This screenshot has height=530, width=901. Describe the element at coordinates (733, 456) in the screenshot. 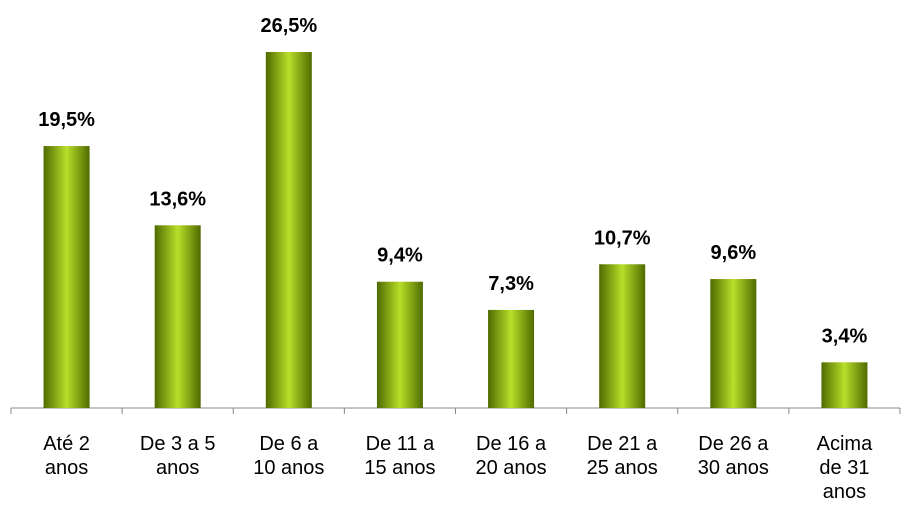

I see `x-tick-label: De 26 a 30 anos` at that location.